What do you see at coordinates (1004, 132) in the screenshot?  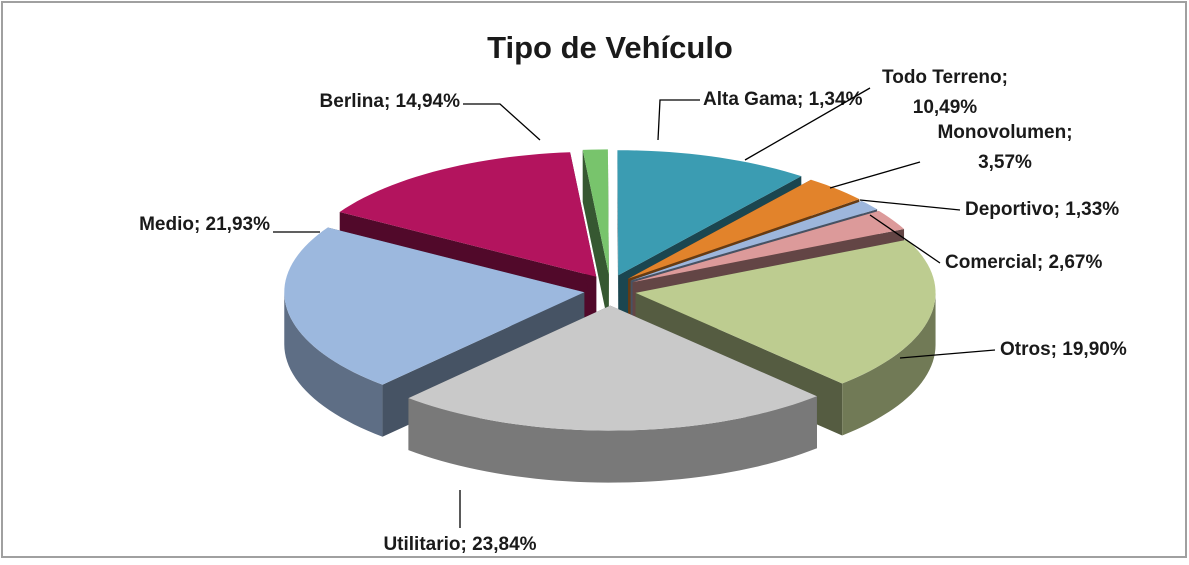 I see `data-label-line: Monovolumen;` at bounding box center [1004, 132].